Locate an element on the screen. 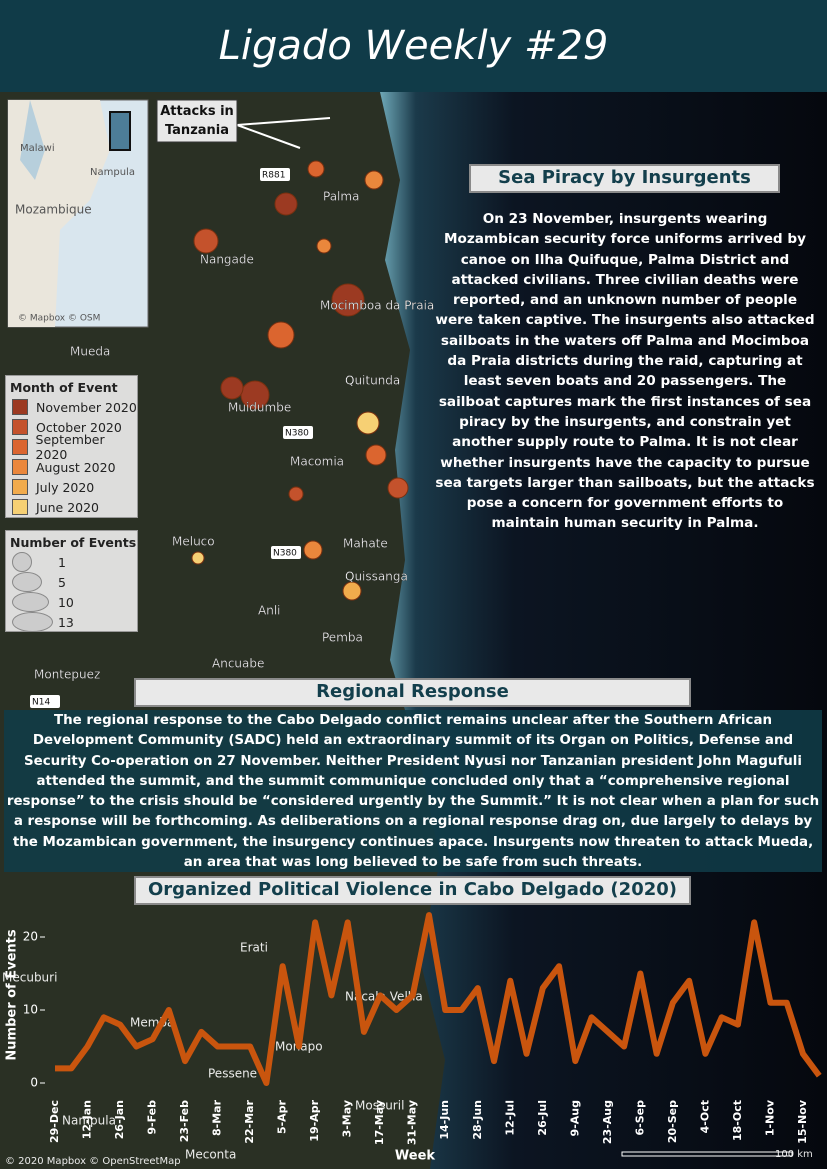 The width and height of the screenshot is (827, 1169). header-title: Ligado Weekly #29 is located at coordinates (413, 46).